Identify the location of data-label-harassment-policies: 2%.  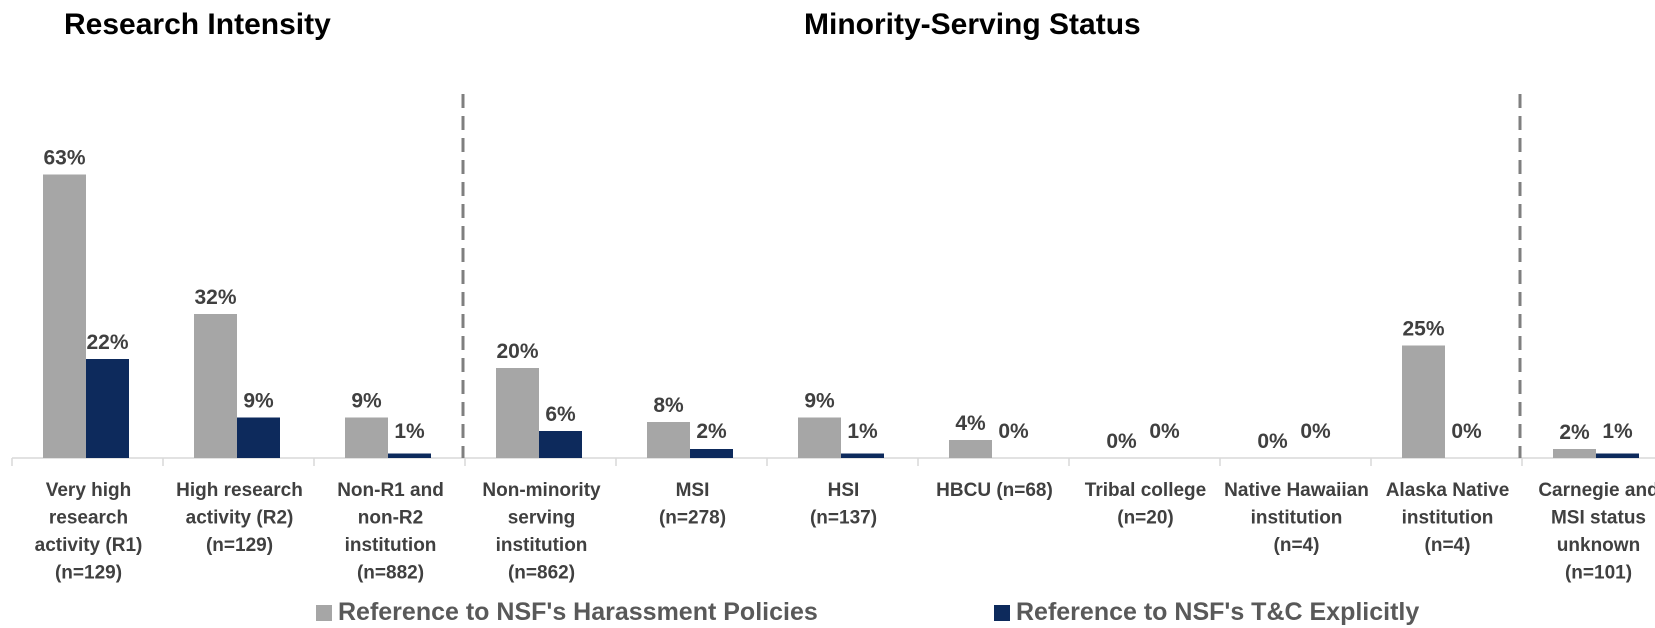
(1574, 432).